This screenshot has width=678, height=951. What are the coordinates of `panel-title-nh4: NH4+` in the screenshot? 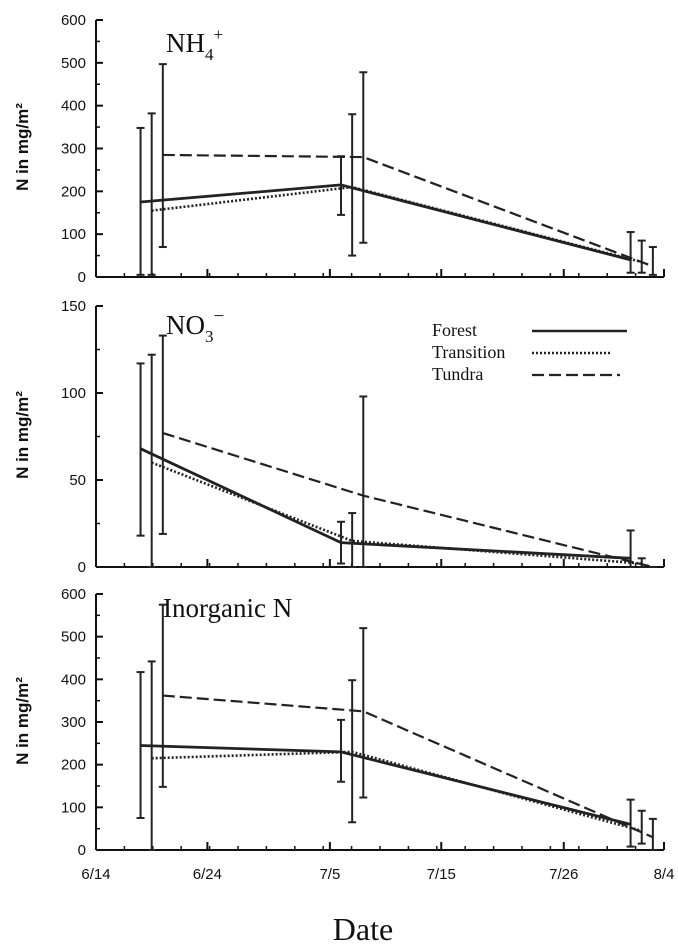 It's located at (194, 44).